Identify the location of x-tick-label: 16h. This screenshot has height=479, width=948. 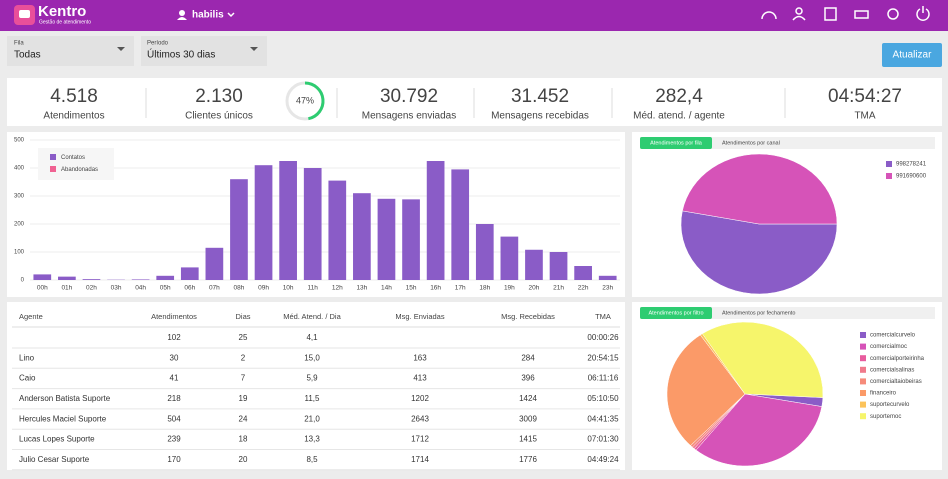
(435, 288).